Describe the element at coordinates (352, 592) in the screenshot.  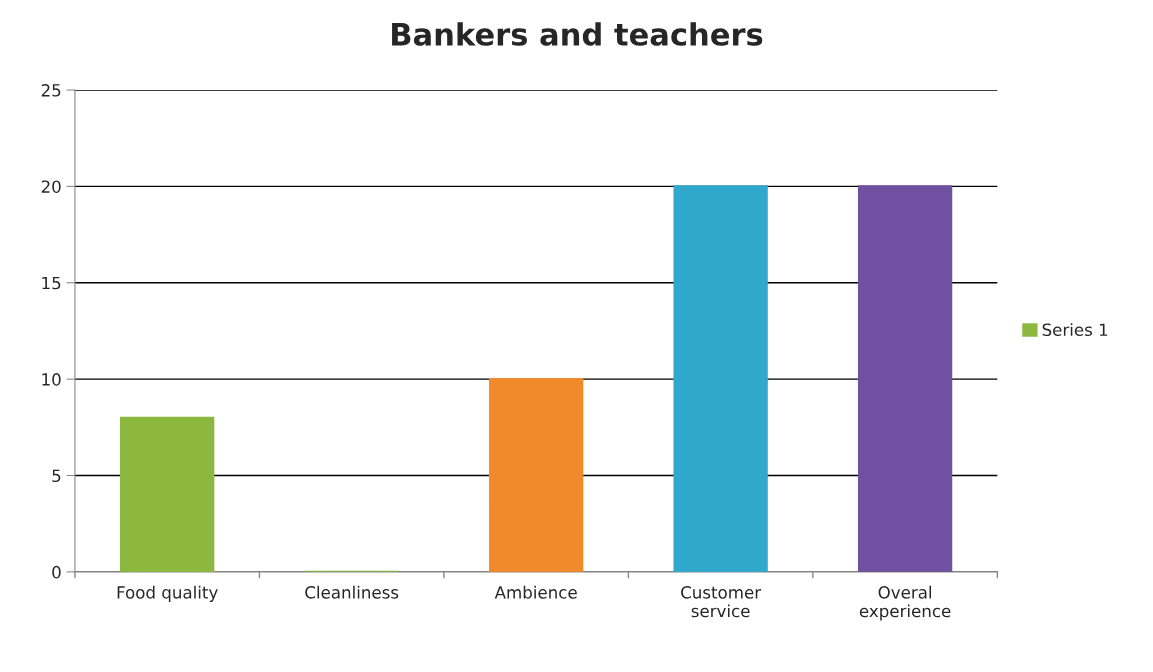
I see `x-tick-label: Cleanliness` at that location.